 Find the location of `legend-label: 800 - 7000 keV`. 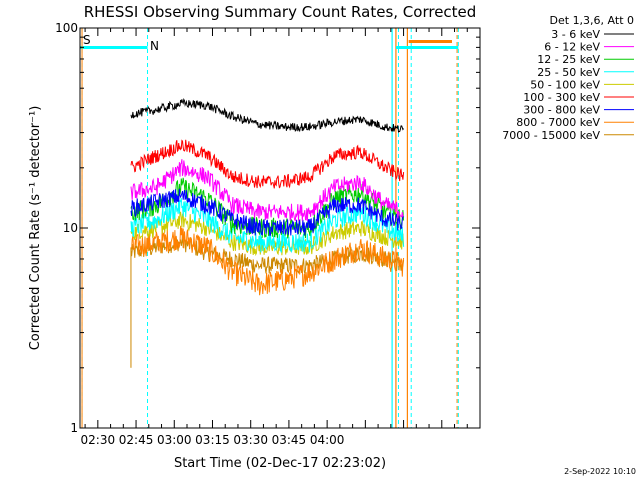

legend-label: 800 - 7000 keV is located at coordinates (558, 122).